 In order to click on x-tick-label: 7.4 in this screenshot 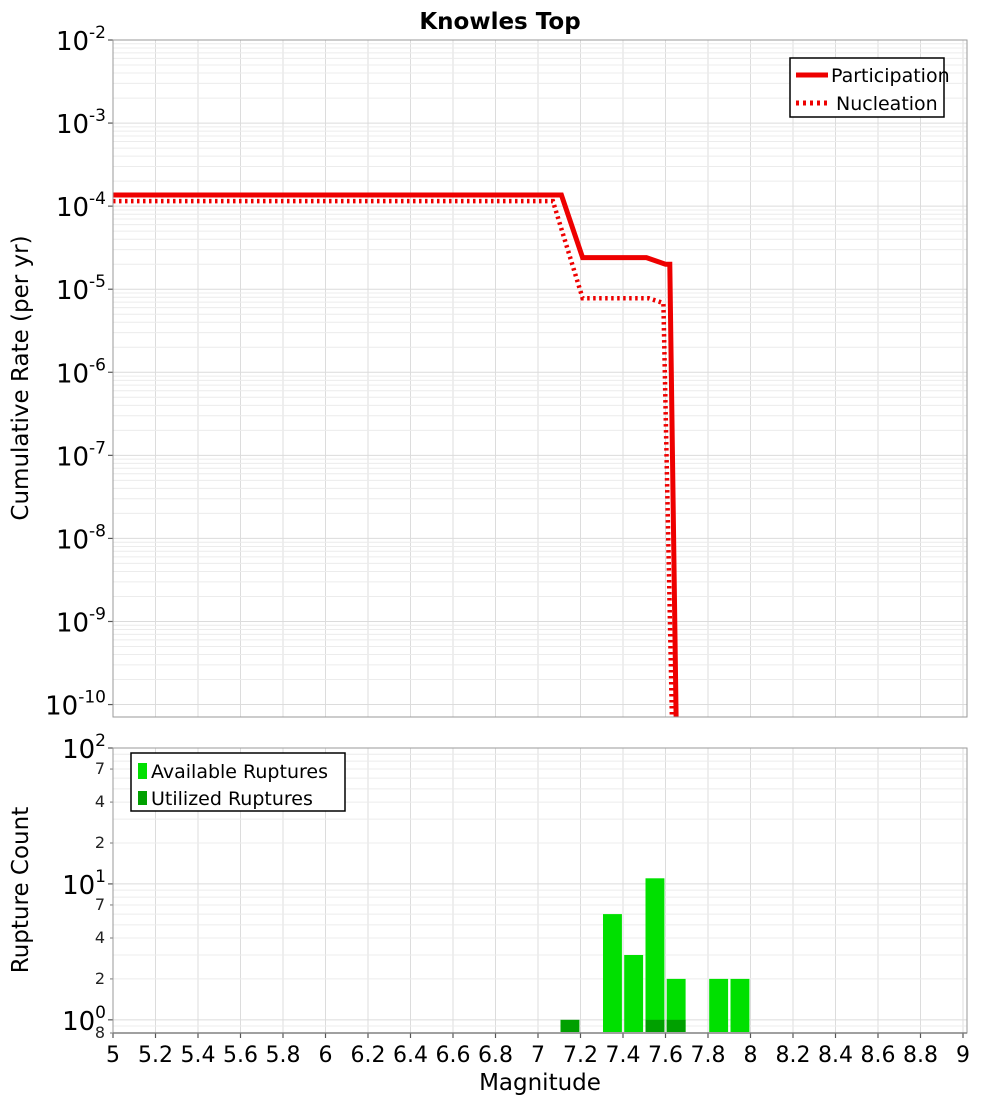, I will do `click(623, 1055)`.